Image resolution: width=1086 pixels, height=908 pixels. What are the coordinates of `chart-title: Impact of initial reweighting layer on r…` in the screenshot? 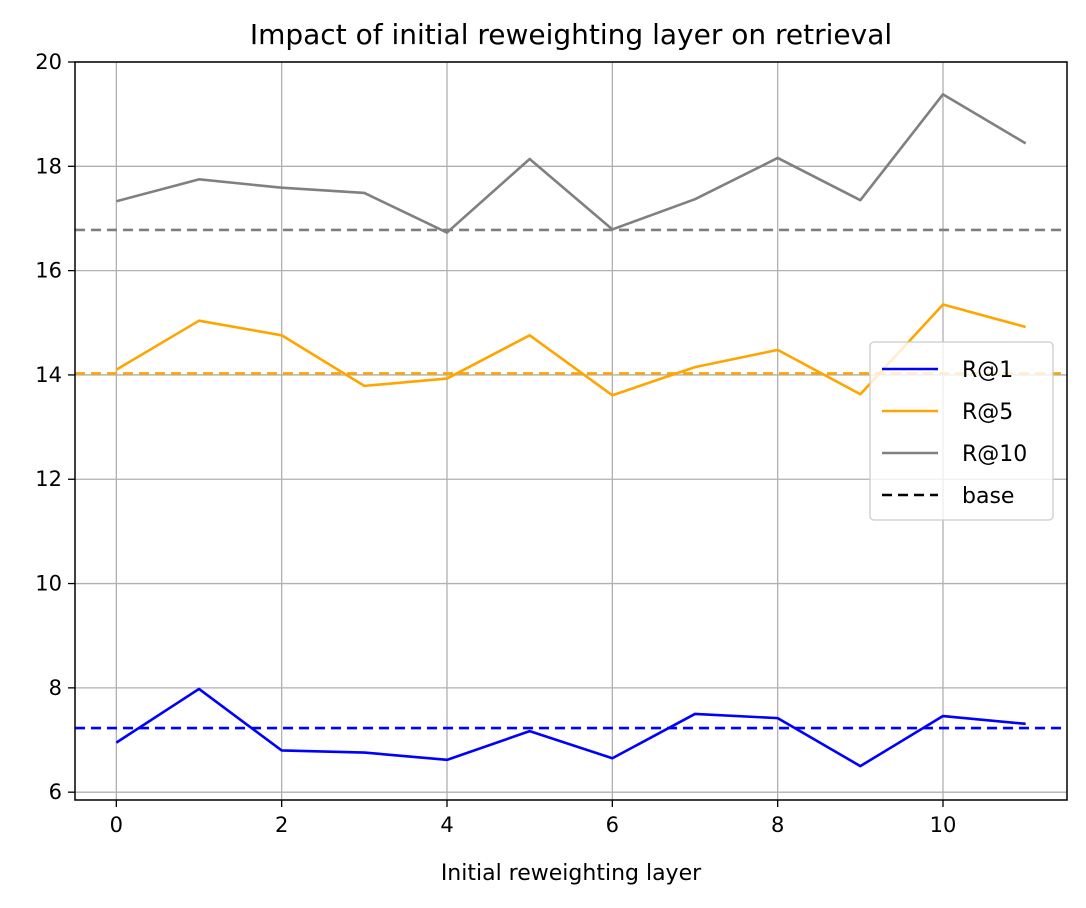 It's located at (571, 34).